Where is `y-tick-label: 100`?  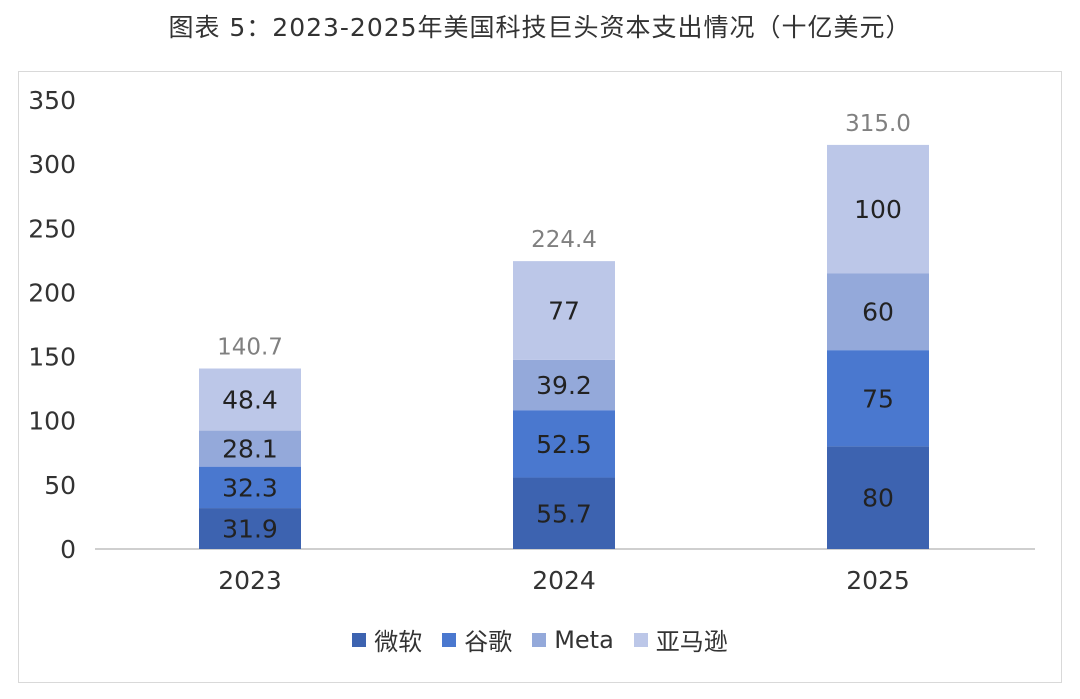 y-tick-label: 100 is located at coordinates (52, 421).